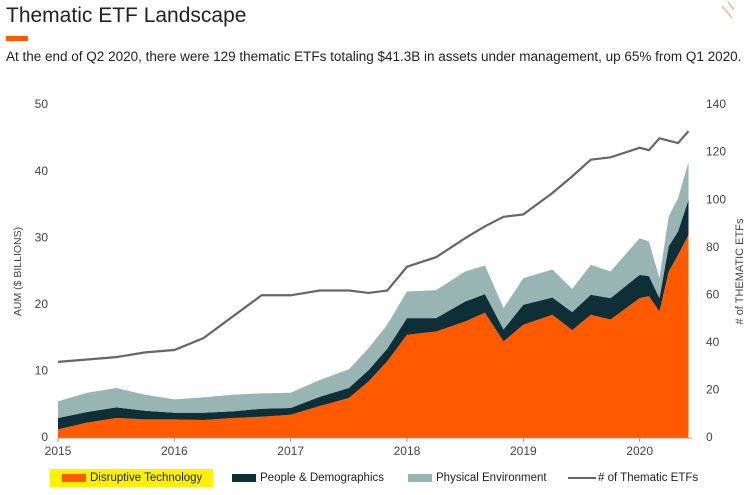  What do you see at coordinates (58, 451) in the screenshot?
I see `x-tick-label: 2015` at bounding box center [58, 451].